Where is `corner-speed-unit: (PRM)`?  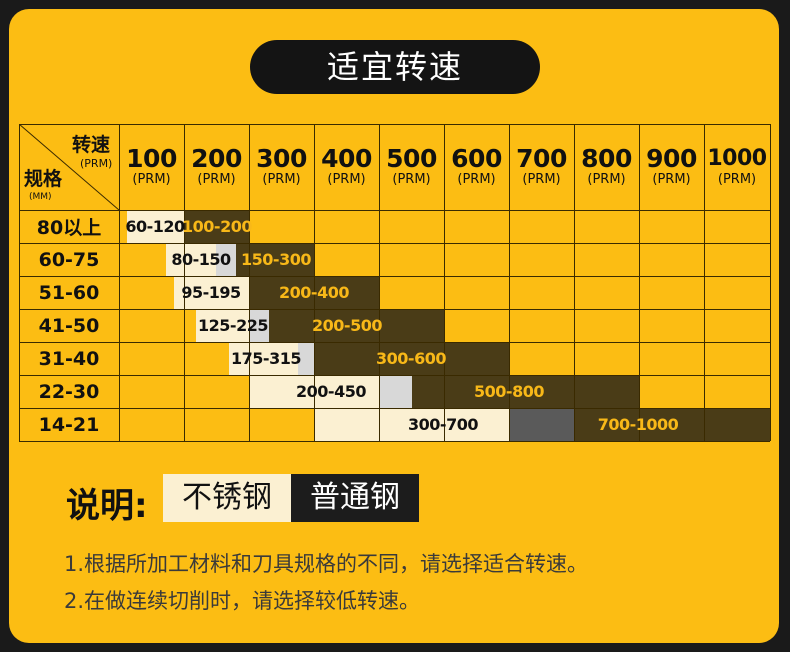 corner-speed-unit: (PRM) is located at coordinates (96, 163).